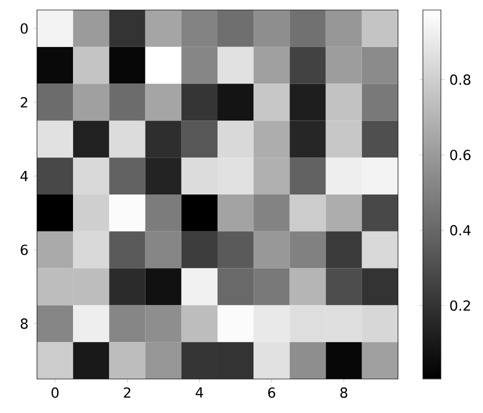  I want to click on y-tick-label: 2, so click(24, 102).